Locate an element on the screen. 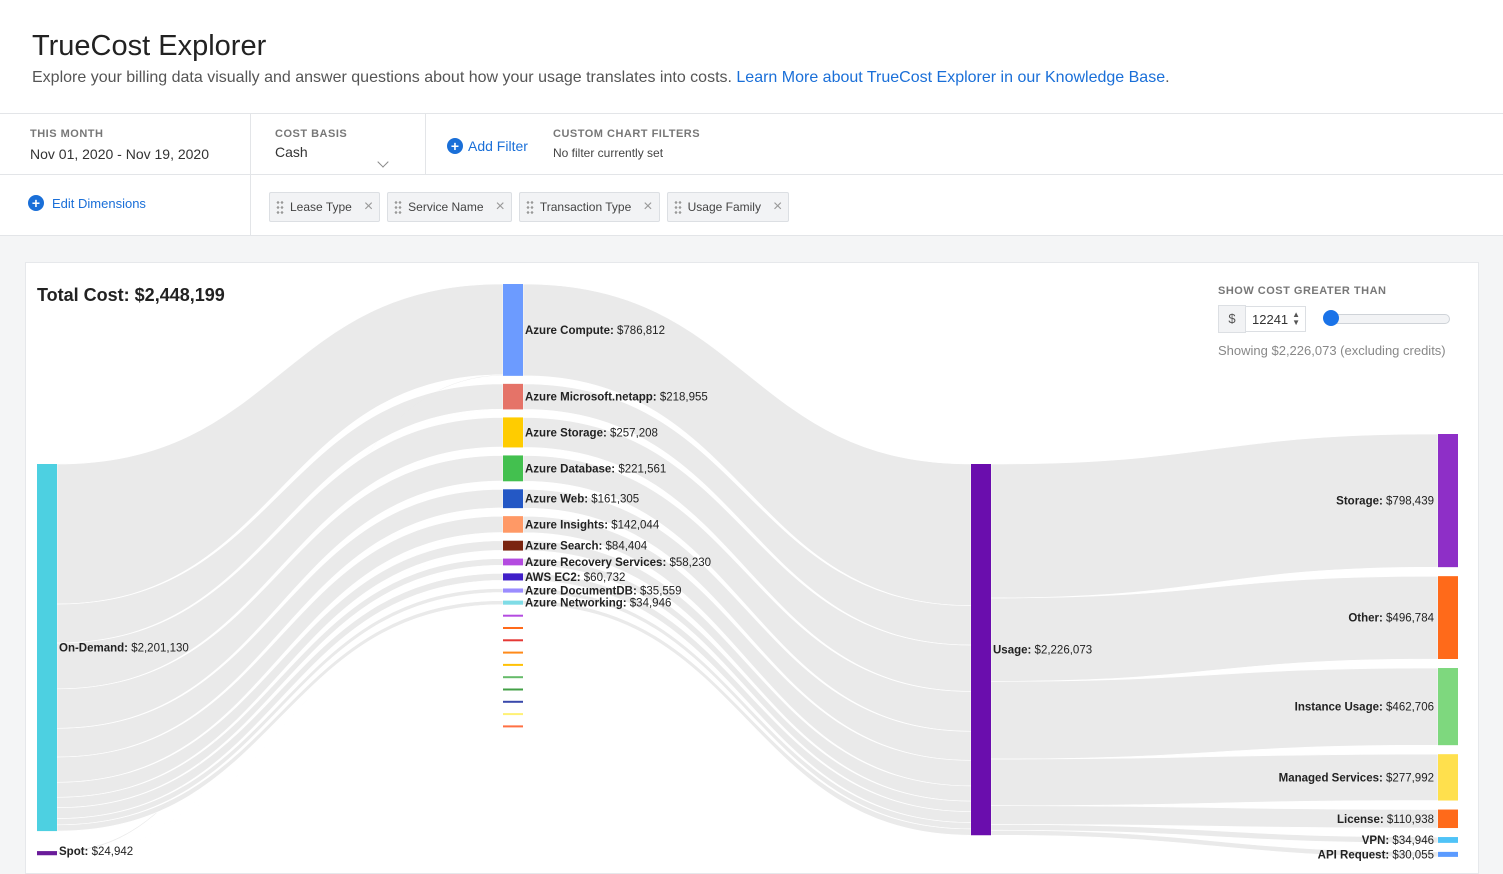 This screenshot has width=1503, height=874. threshold-slider is located at coordinates (1386, 318).